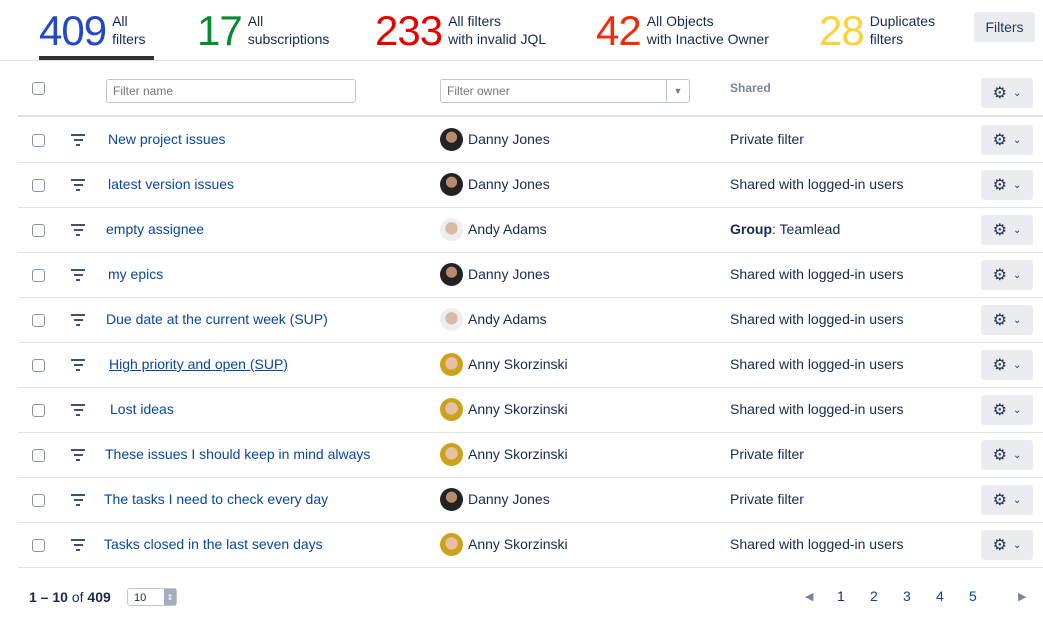 This screenshot has height=619, width=1043. I want to click on stat-tab: 17 All subscriptions, so click(263, 31).